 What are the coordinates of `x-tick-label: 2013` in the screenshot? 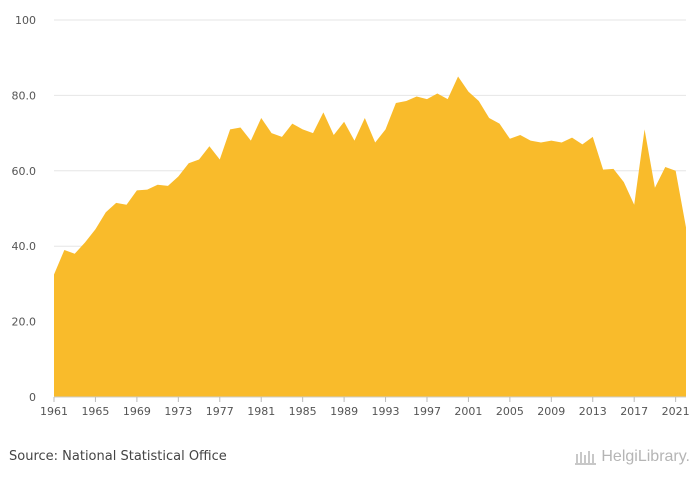 It's located at (593, 411).